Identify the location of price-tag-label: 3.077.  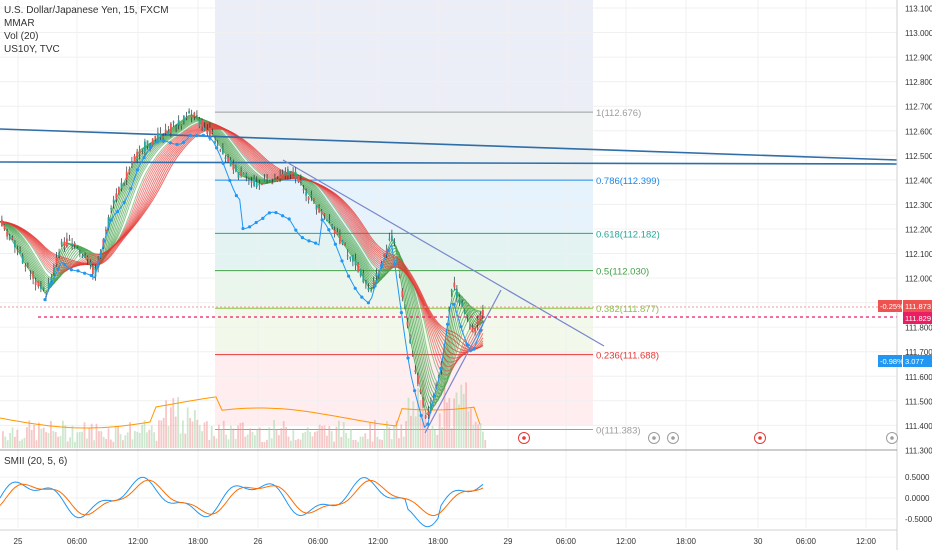
(914, 361).